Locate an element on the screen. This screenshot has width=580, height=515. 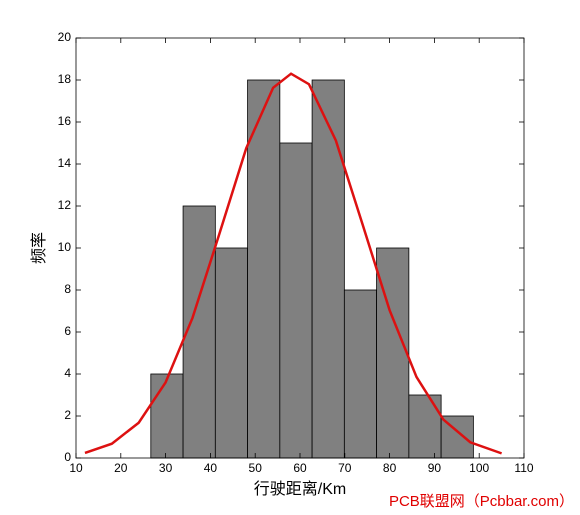
x-tick-label: 30 is located at coordinates (166, 468).